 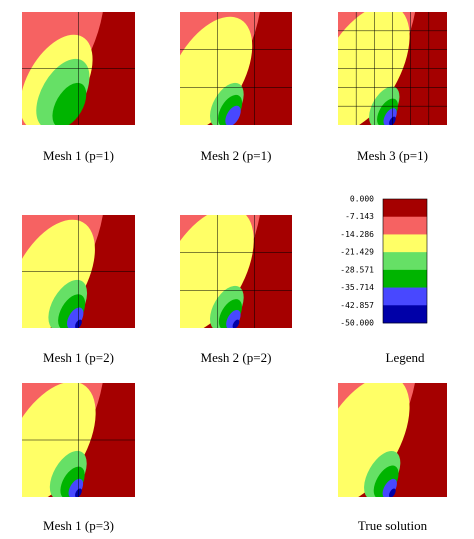 What do you see at coordinates (236, 155) in the screenshot?
I see `caption: Mesh 2 (p=1)` at bounding box center [236, 155].